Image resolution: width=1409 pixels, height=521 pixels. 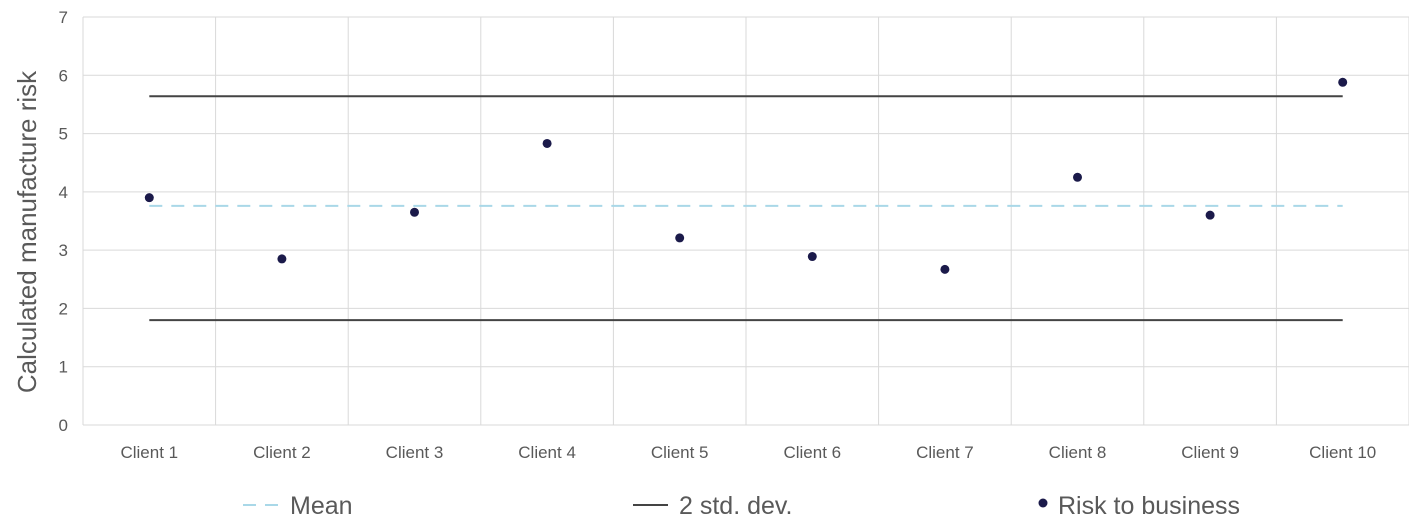 I want to click on y-tick-label: 5, so click(x=63, y=134).